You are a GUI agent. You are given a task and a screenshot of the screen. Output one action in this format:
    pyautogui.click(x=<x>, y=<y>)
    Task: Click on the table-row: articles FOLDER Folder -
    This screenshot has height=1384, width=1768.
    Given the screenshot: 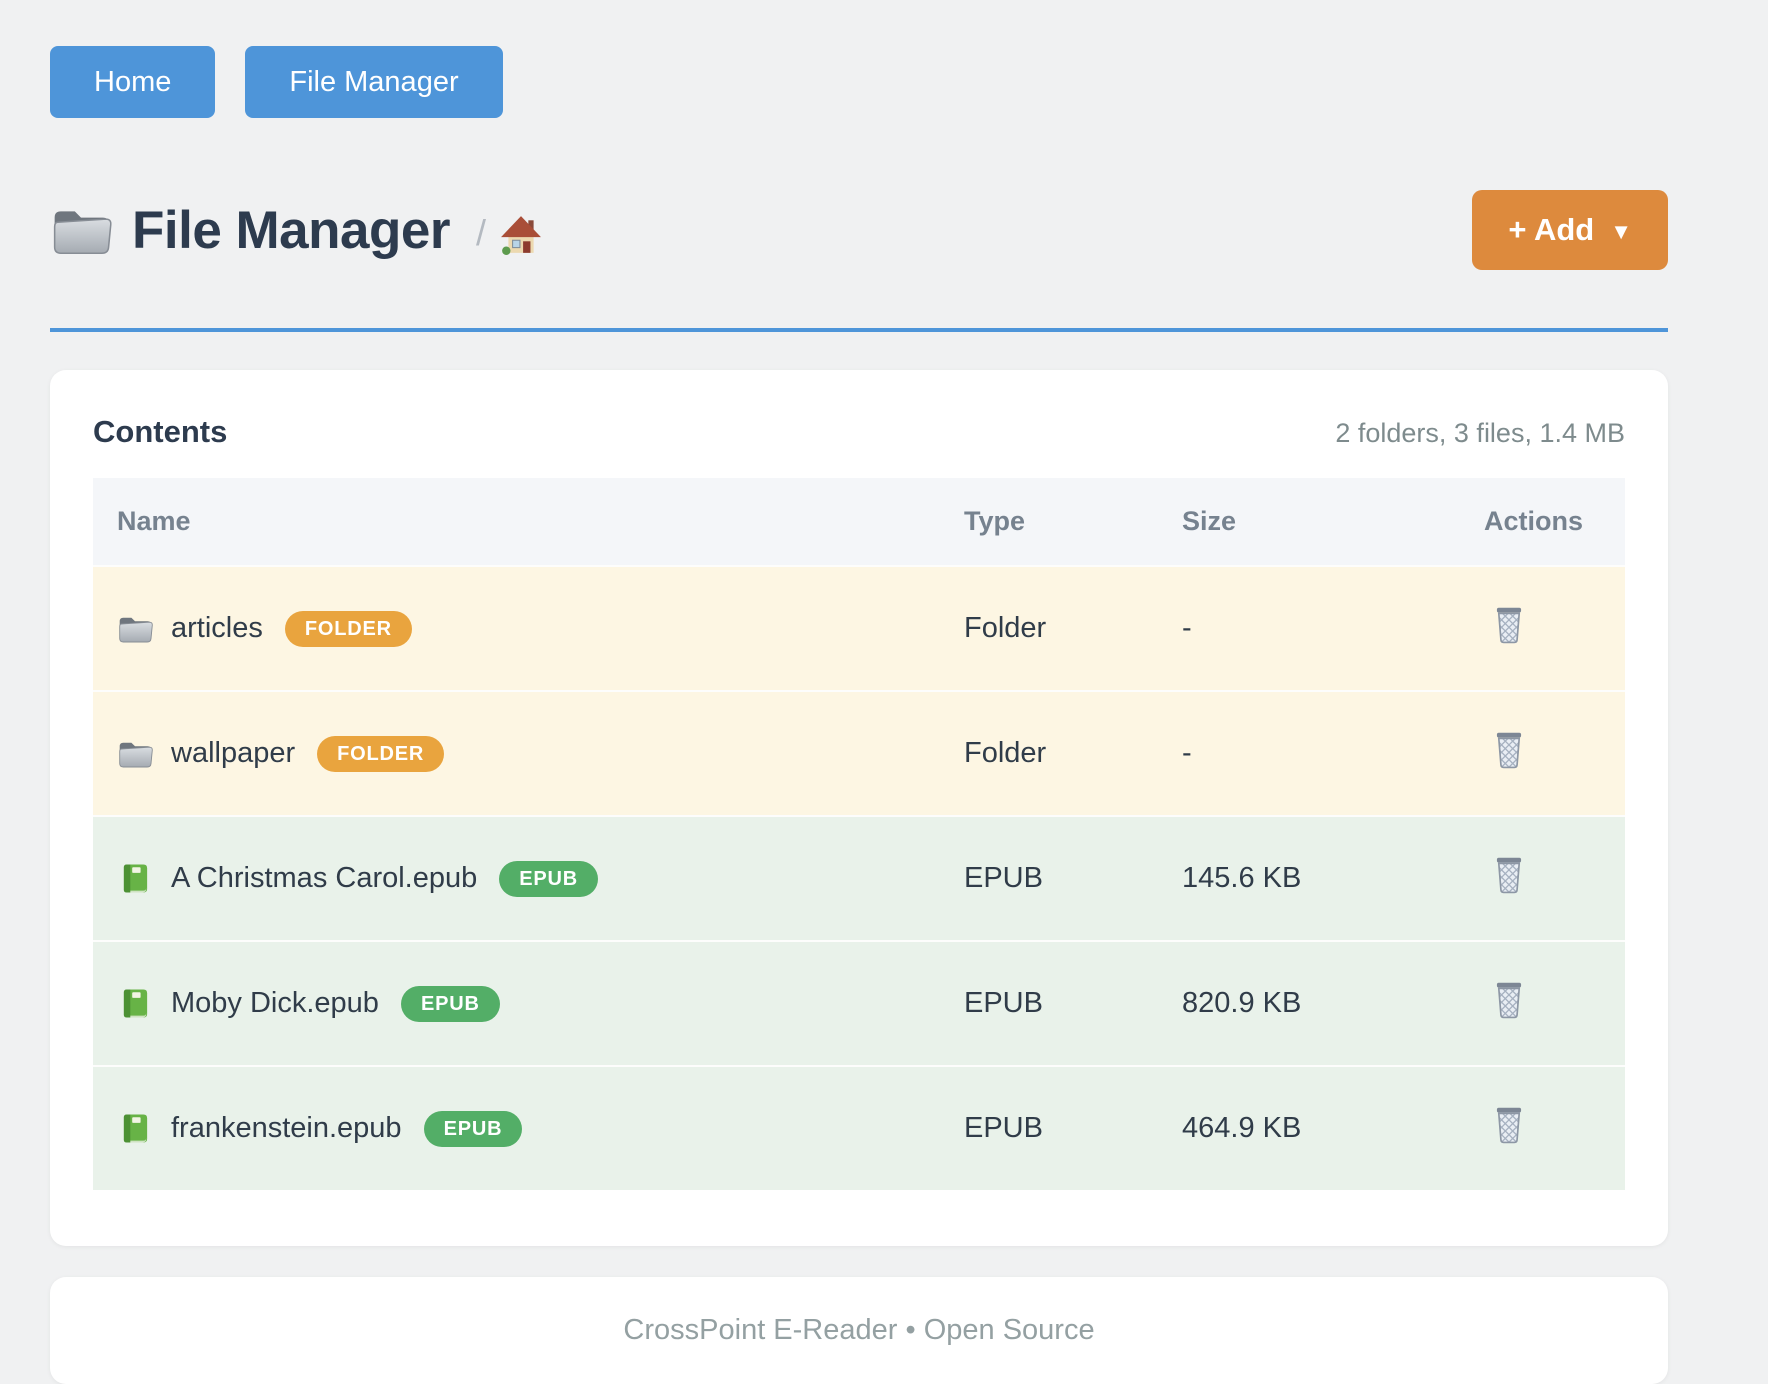 What is the action you would take?
    pyautogui.click(x=859, y=628)
    